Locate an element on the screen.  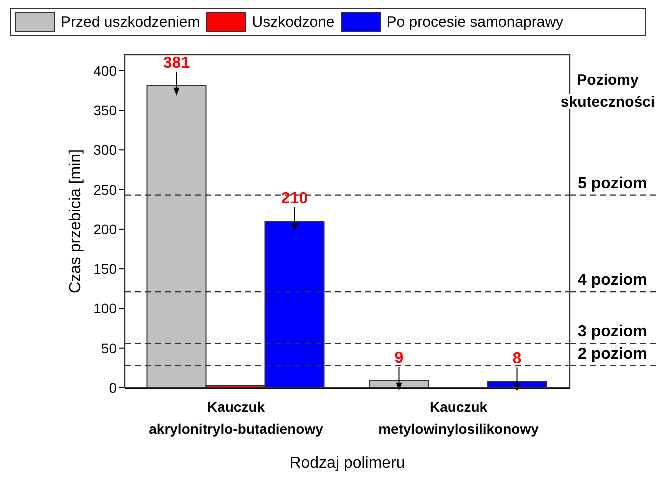
y-tick-label: 350 is located at coordinates (106, 110).